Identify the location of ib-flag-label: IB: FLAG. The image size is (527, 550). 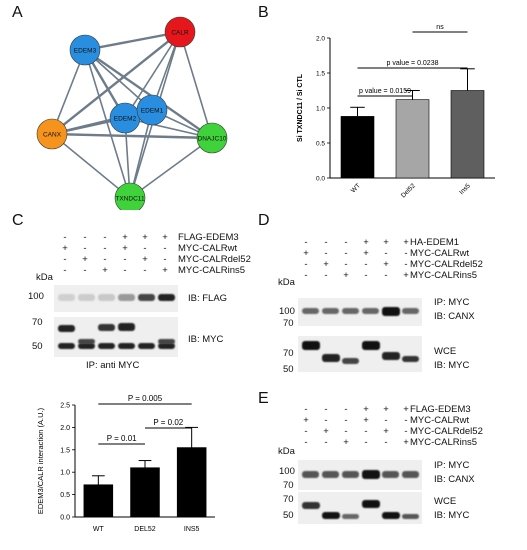
(208, 298).